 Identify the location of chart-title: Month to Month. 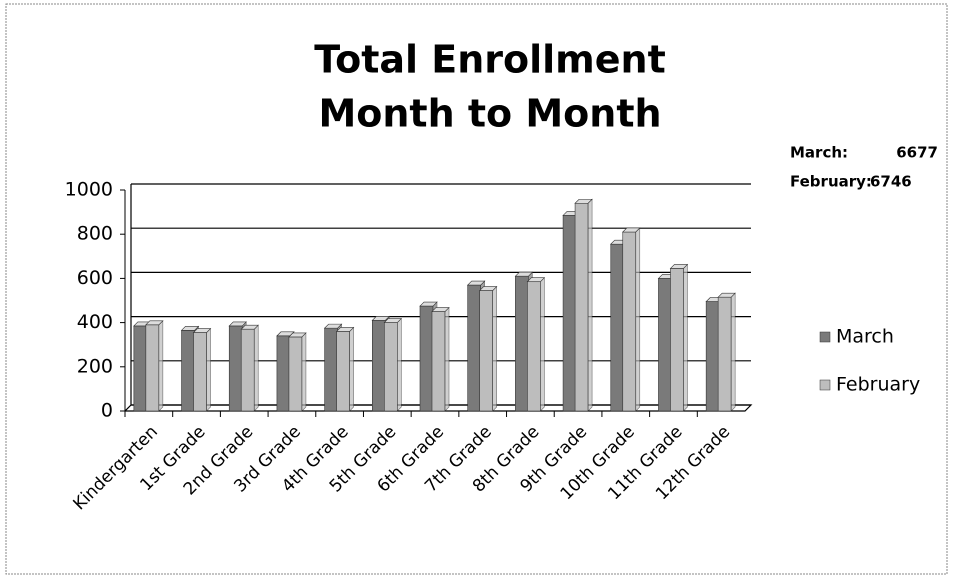
(489, 114).